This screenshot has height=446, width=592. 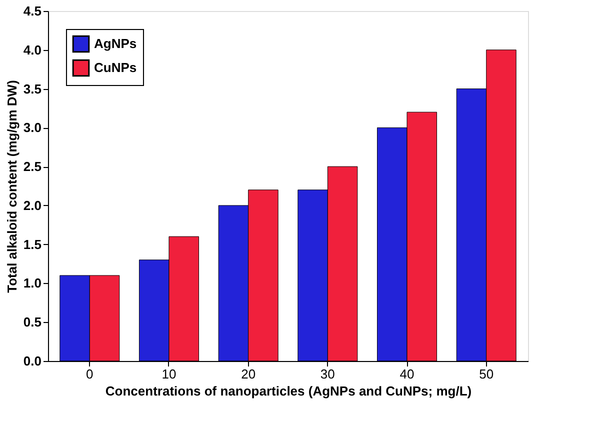 What do you see at coordinates (32, 205) in the screenshot?
I see `y-tick-label: 2.0` at bounding box center [32, 205].